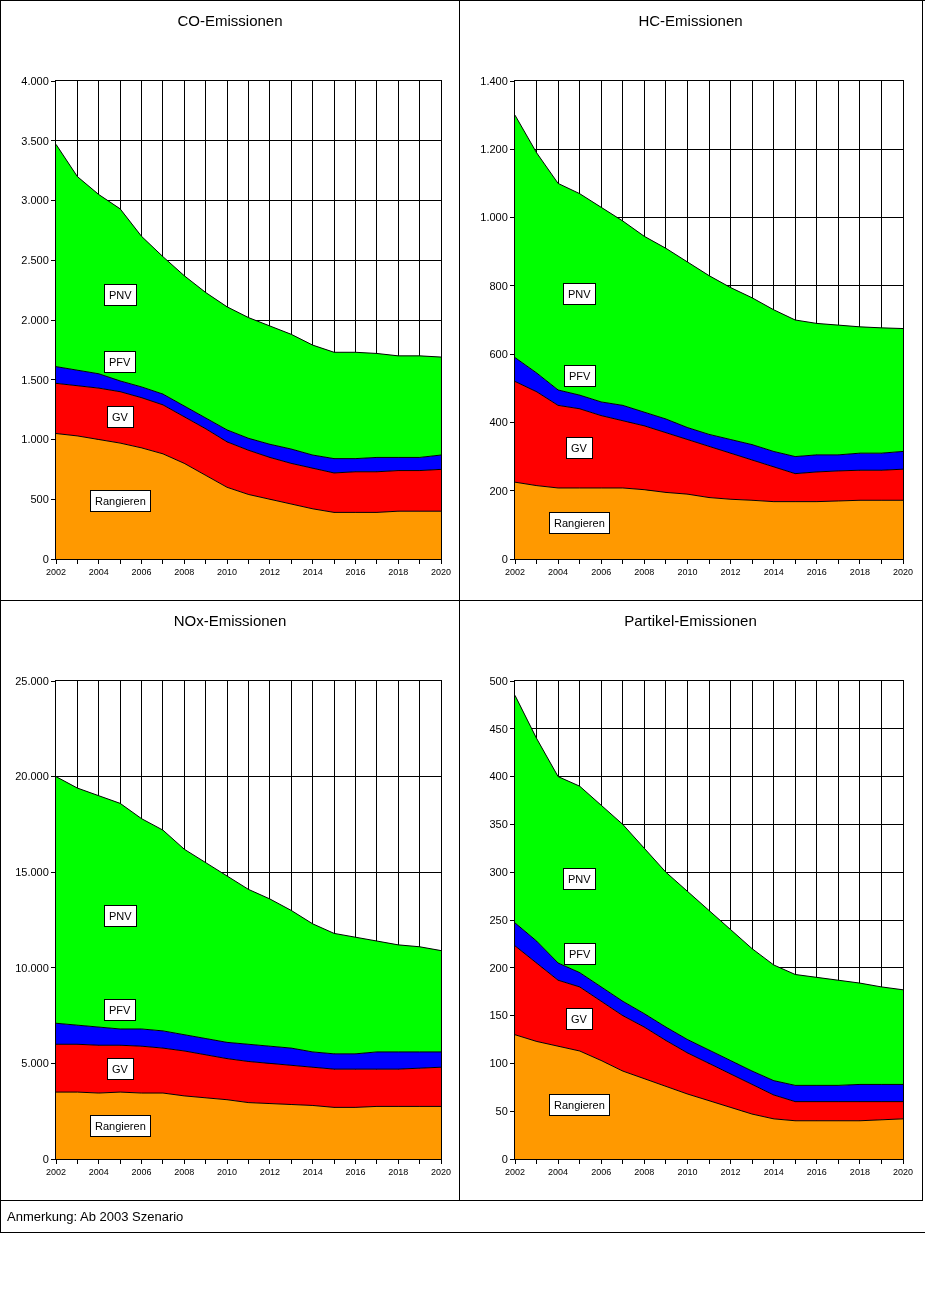 The image size is (925, 1295). I want to click on y-tick-label: 20.000, so click(32, 776).